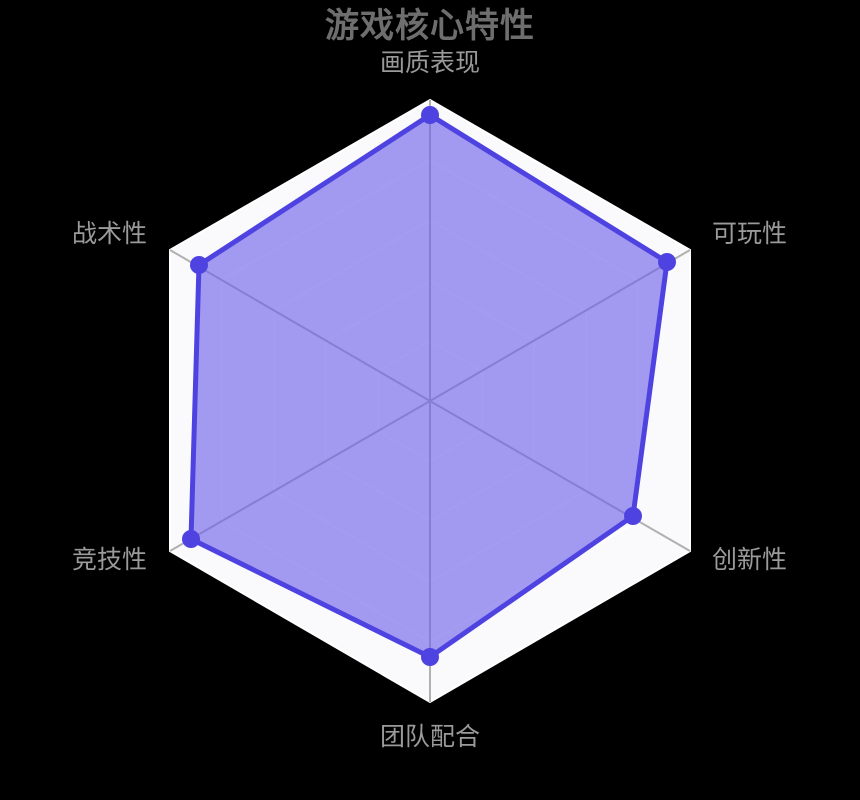 The image size is (860, 800). Describe the element at coordinates (429, 736) in the screenshot. I see `axis-label-bottom: 团队配合` at that location.